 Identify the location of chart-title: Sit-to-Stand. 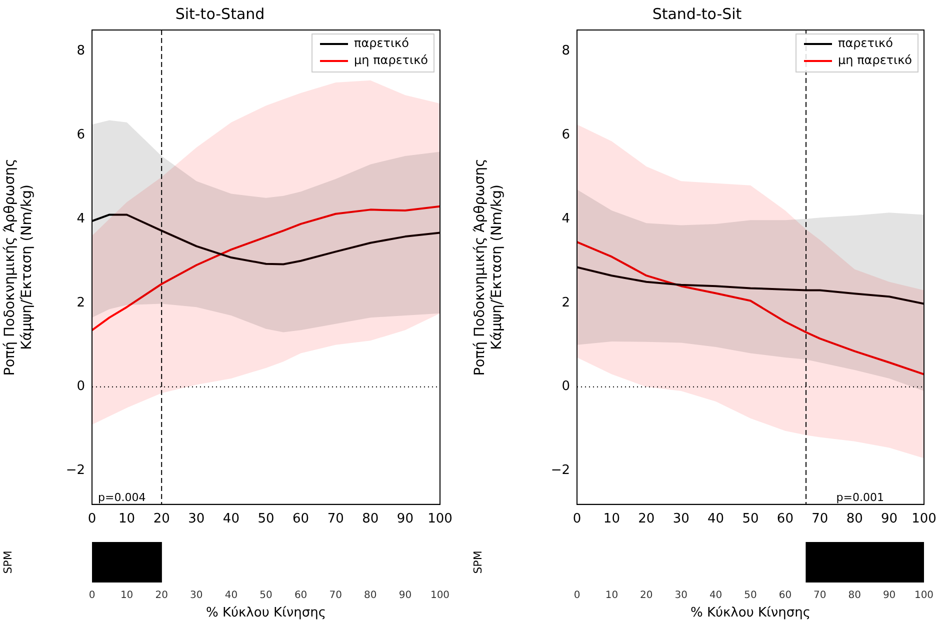
(220, 13).